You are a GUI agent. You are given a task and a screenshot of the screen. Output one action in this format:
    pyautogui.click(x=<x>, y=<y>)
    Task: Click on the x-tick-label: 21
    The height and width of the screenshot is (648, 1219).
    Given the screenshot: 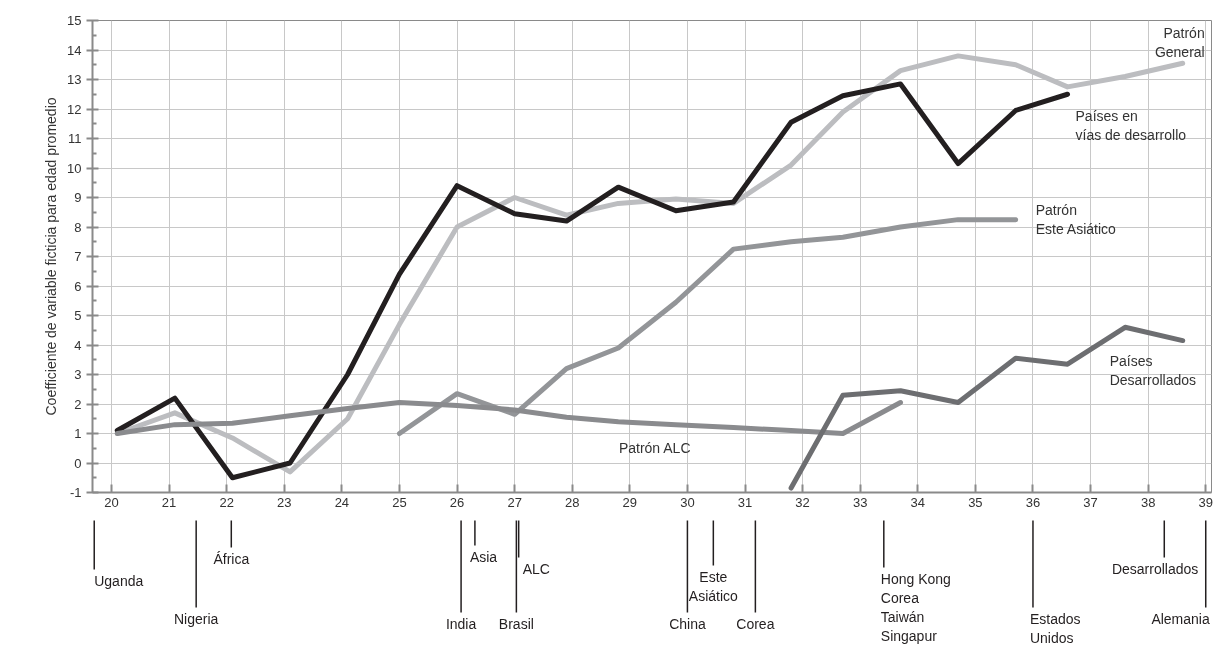 What is the action you would take?
    pyautogui.click(x=169, y=502)
    